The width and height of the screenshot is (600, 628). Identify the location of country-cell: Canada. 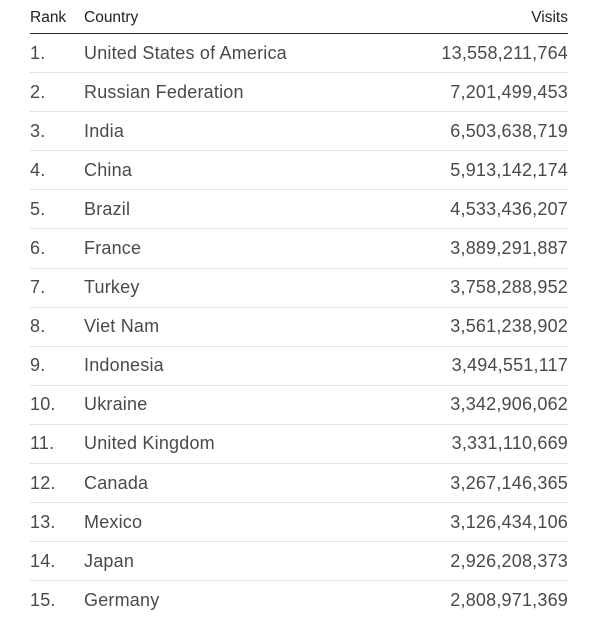
(116, 482).